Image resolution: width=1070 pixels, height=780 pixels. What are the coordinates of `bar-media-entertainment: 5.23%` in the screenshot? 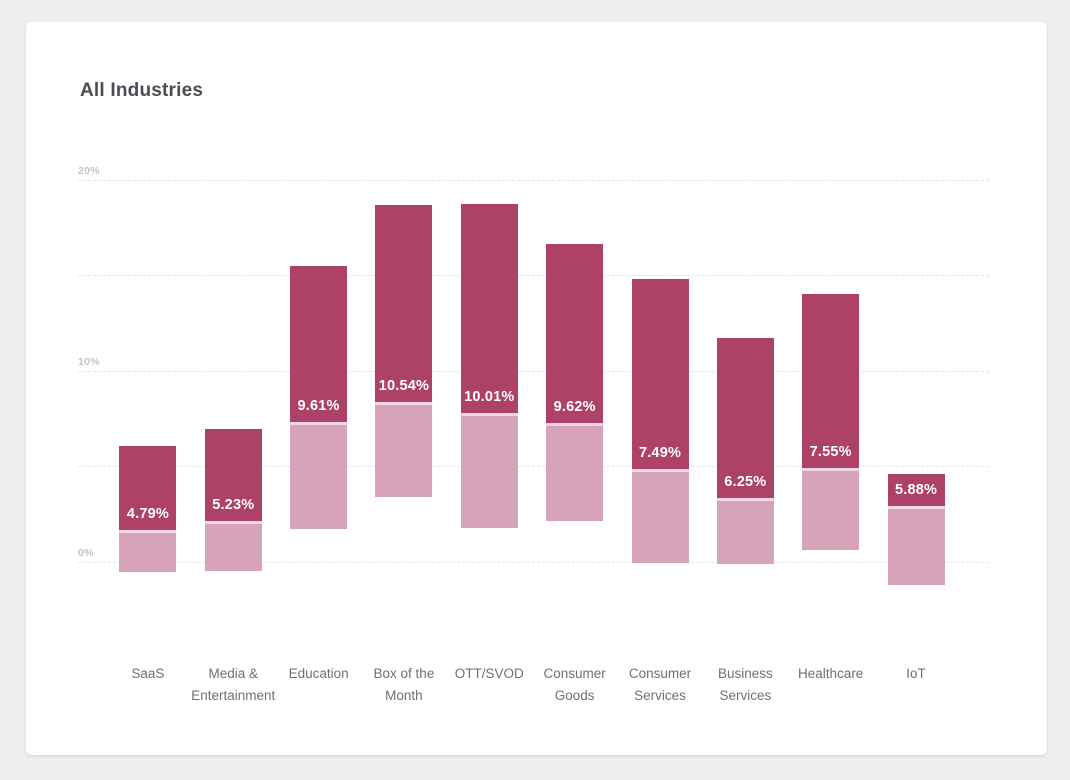 It's located at (233, 499).